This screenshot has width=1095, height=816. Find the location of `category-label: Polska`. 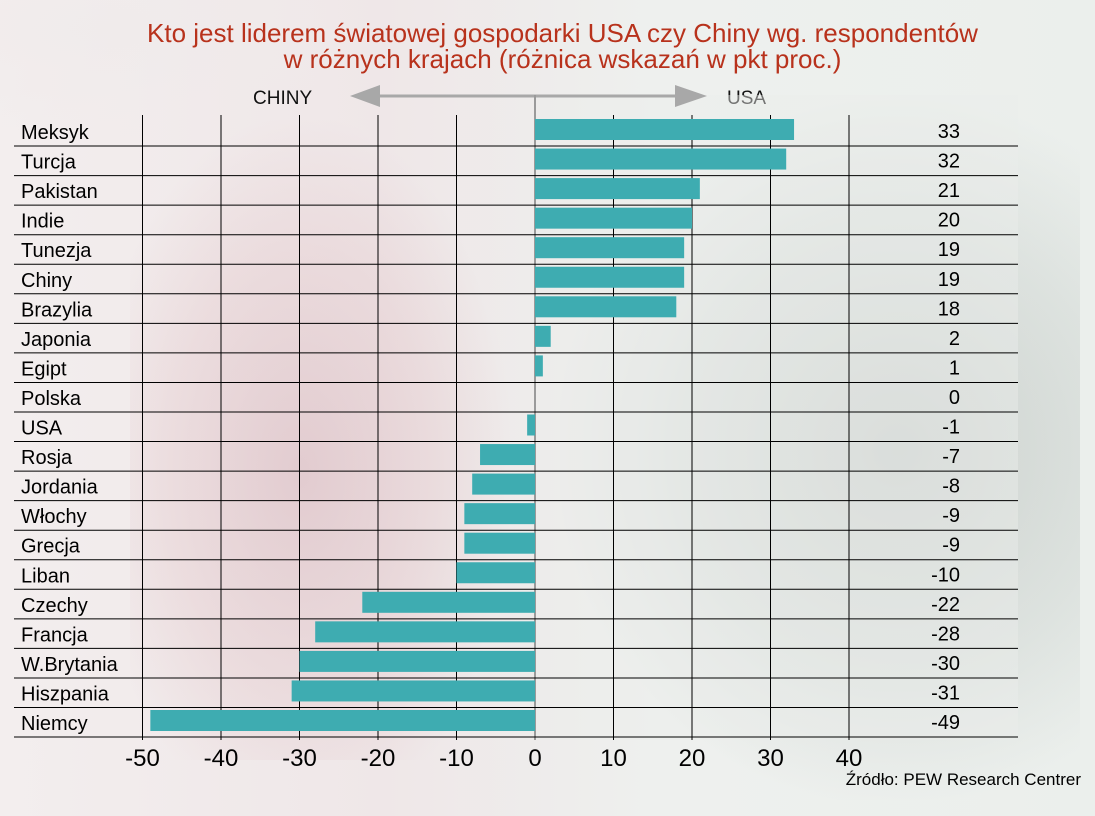

category-label: Polska is located at coordinates (51, 399).